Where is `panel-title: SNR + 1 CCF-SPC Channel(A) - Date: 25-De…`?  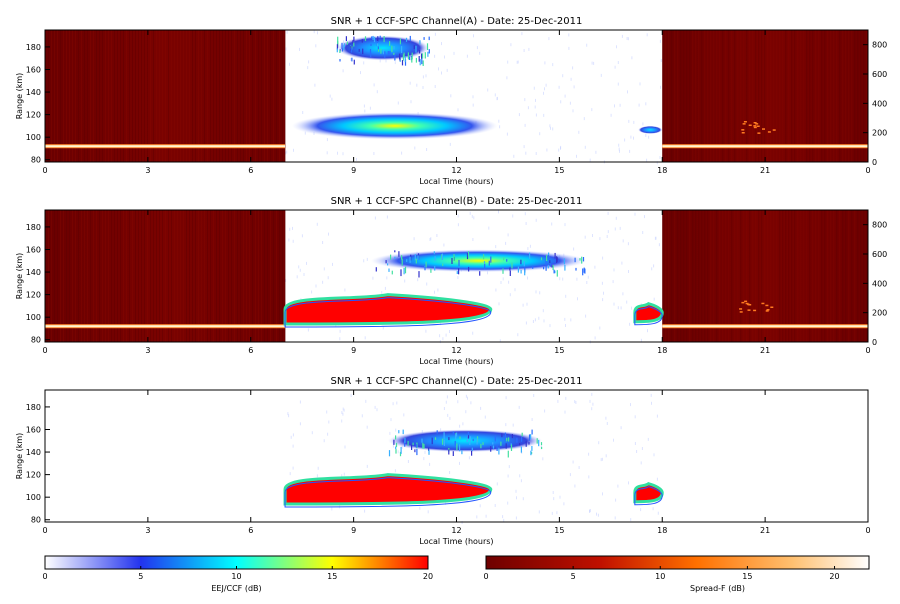
panel-title: SNR + 1 CCF-SPC Channel(A) - Date: 25-De… is located at coordinates (457, 21).